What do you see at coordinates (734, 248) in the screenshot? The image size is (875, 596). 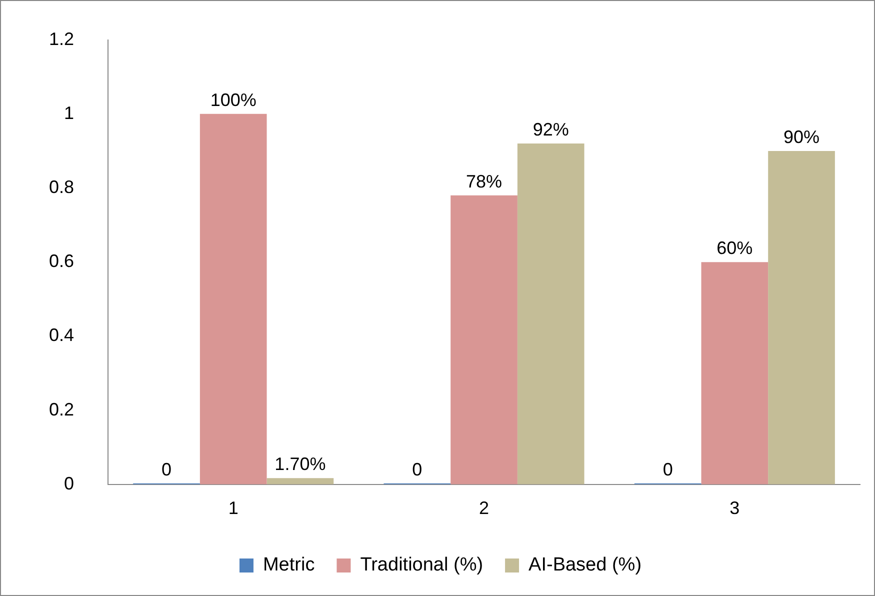 I see `data-label: 60%` at bounding box center [734, 248].